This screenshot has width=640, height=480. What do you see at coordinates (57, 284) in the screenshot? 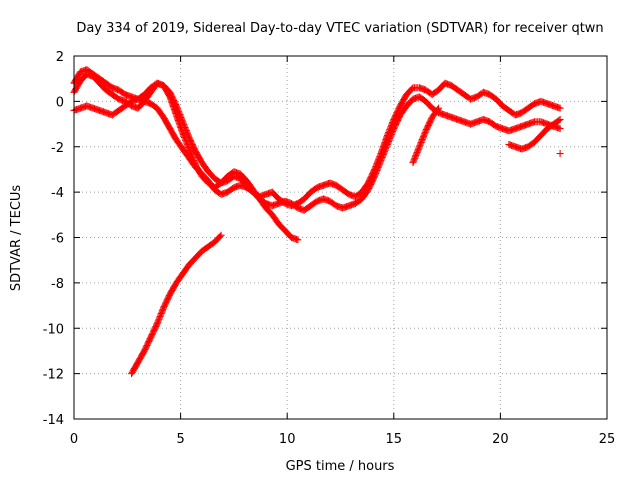
I see `y-tick-label: -8` at bounding box center [57, 284].